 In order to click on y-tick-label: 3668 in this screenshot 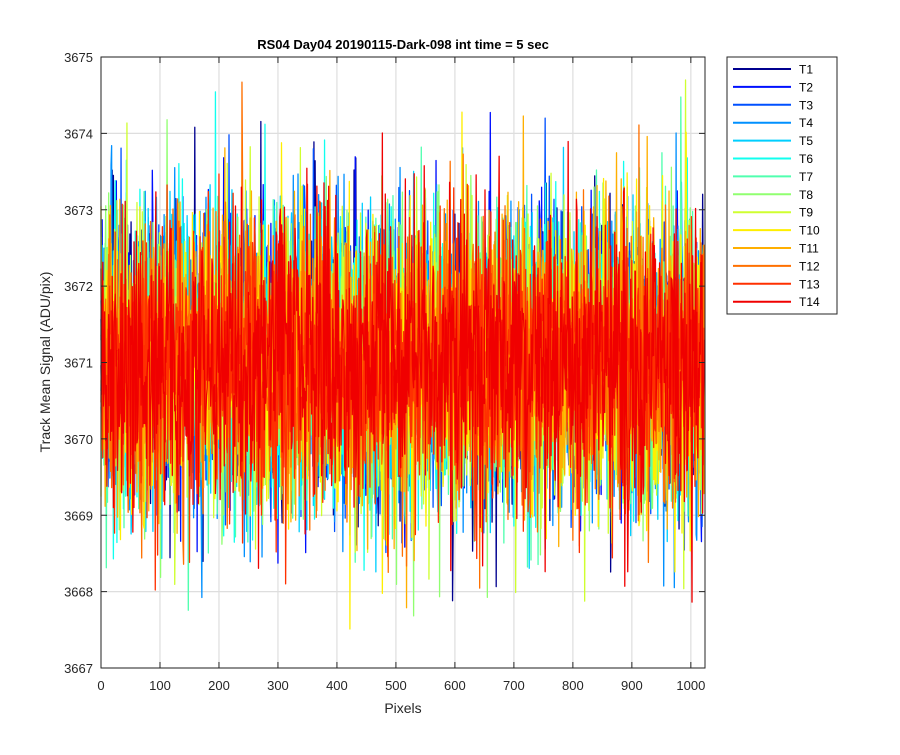, I will do `click(78, 592)`.